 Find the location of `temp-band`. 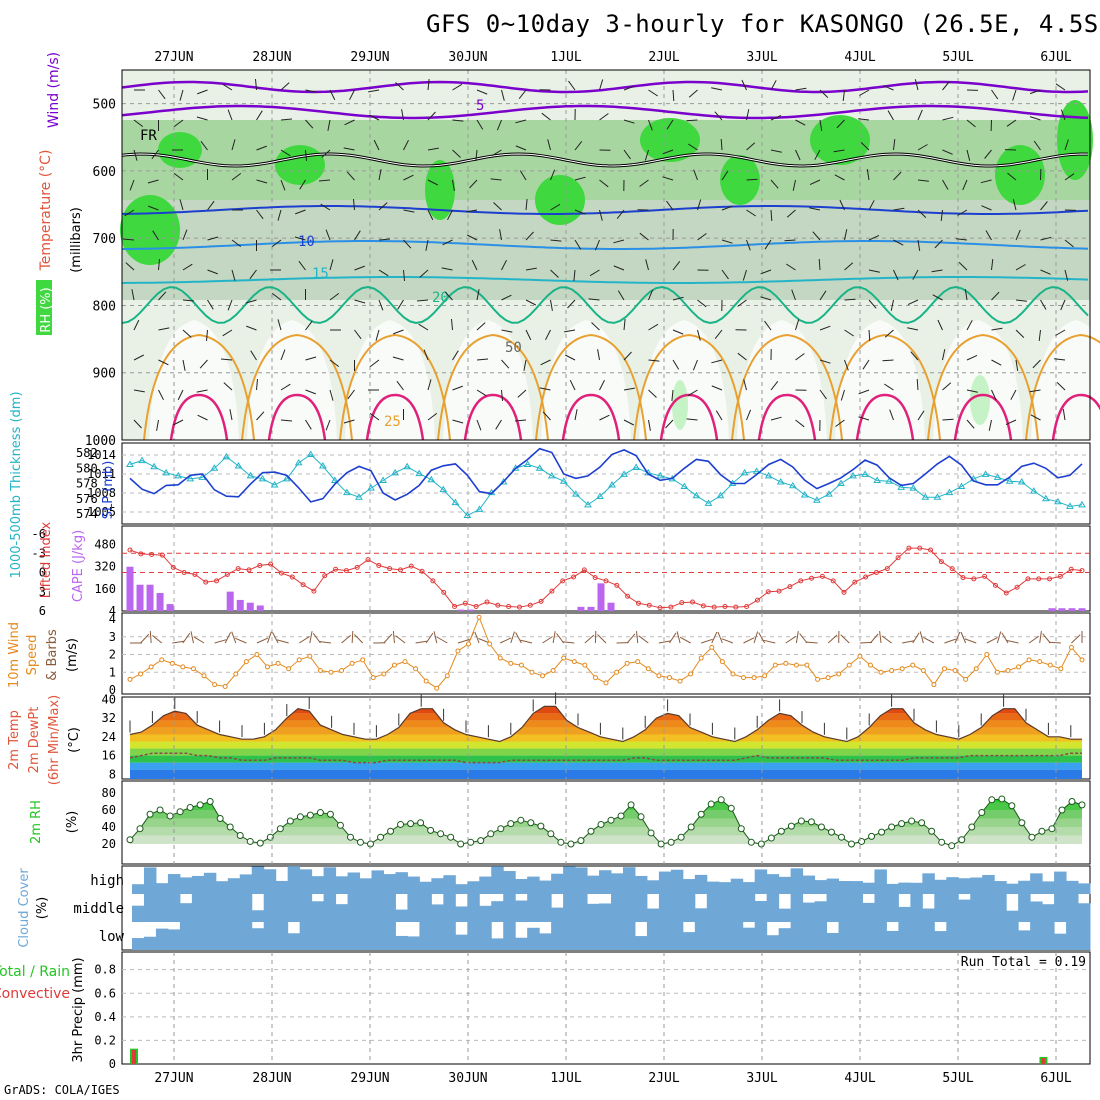

temp-band is located at coordinates (606, 745).